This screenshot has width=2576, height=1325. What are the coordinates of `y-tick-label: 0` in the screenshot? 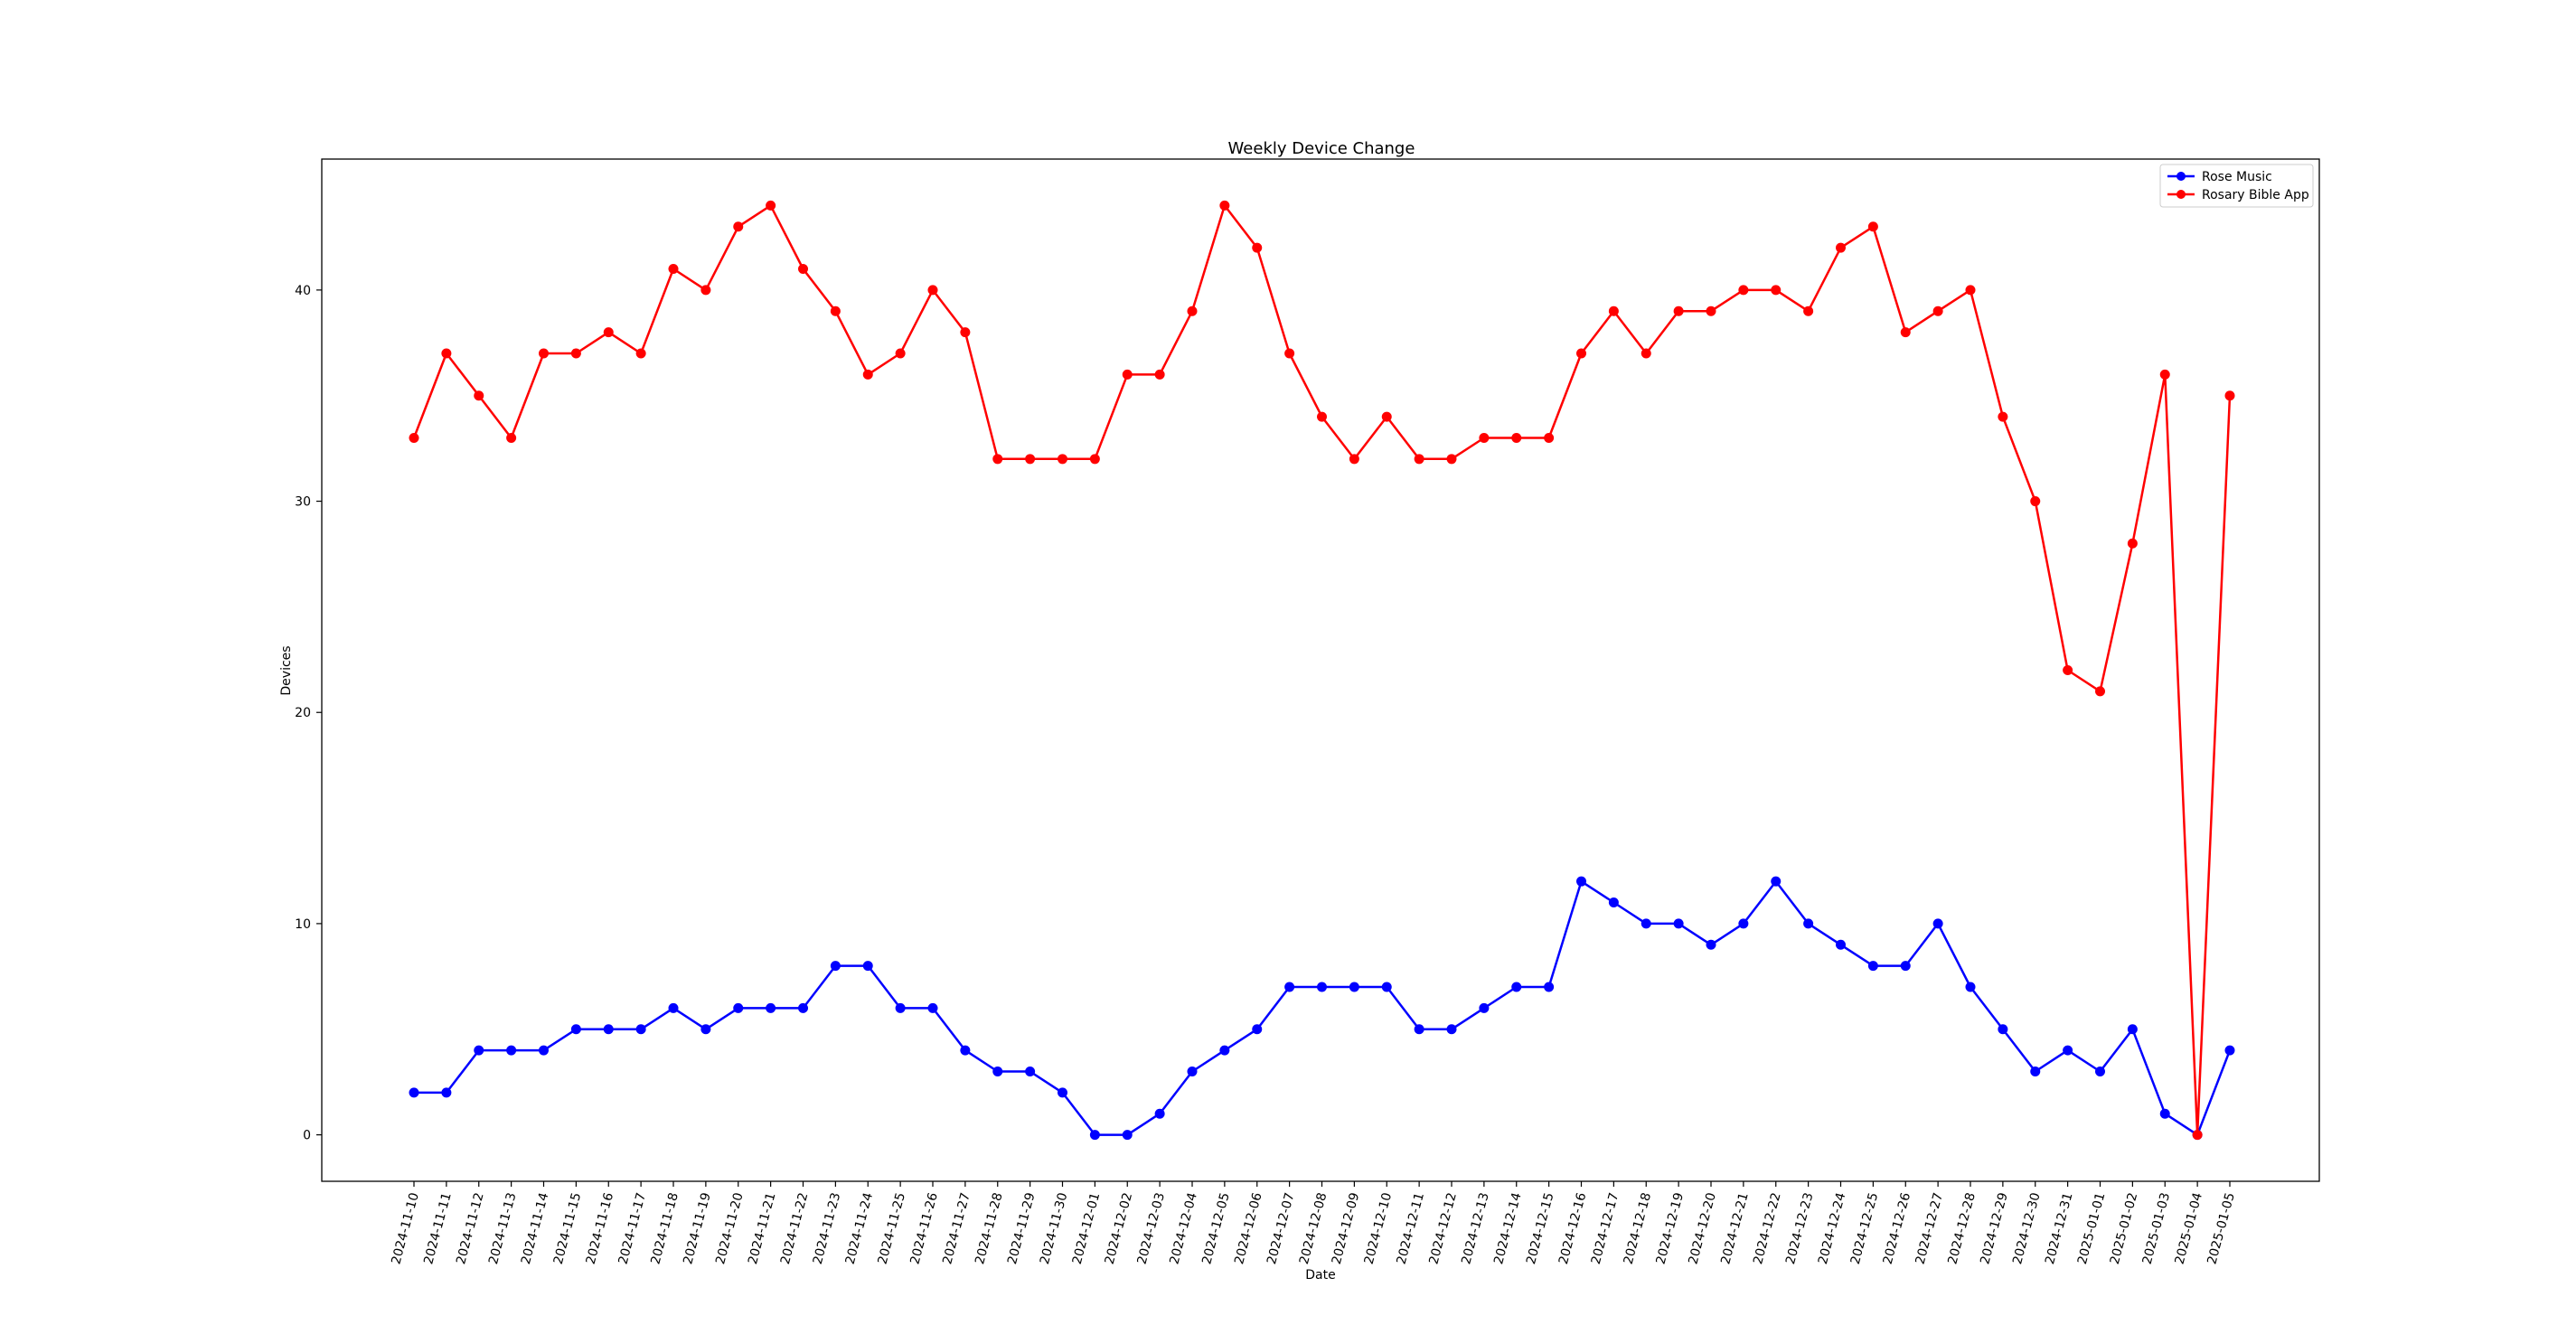 It's located at (307, 1136).